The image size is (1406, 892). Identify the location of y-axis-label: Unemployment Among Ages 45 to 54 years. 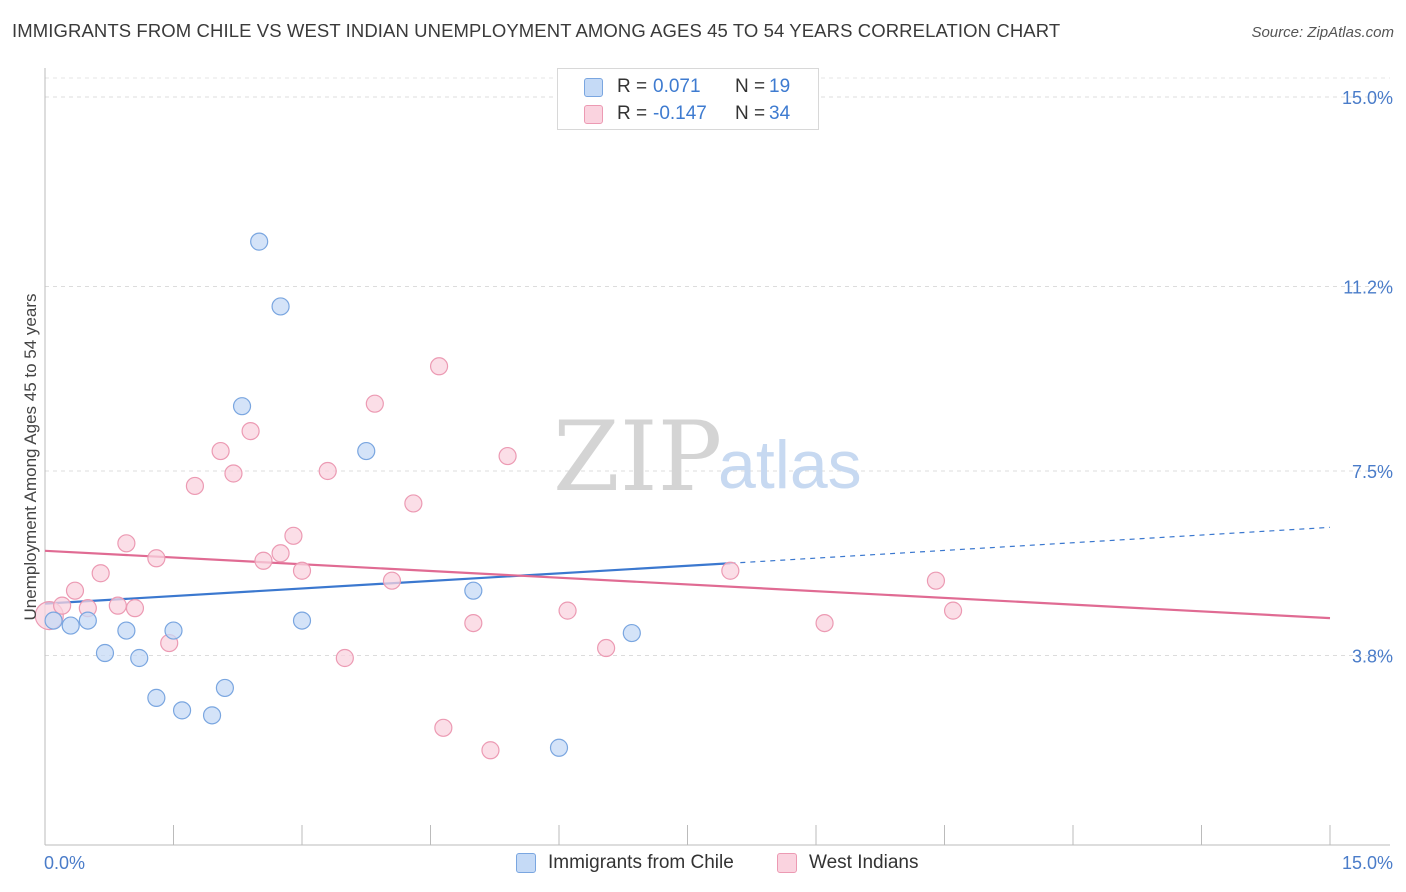
(30, 457).